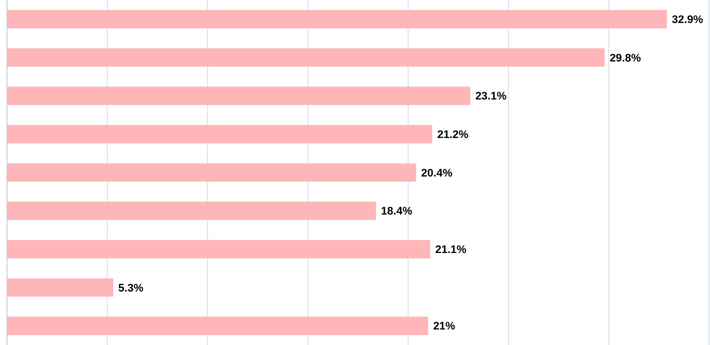  What do you see at coordinates (626, 58) in the screenshot?
I see `data-label: 29.8%` at bounding box center [626, 58].